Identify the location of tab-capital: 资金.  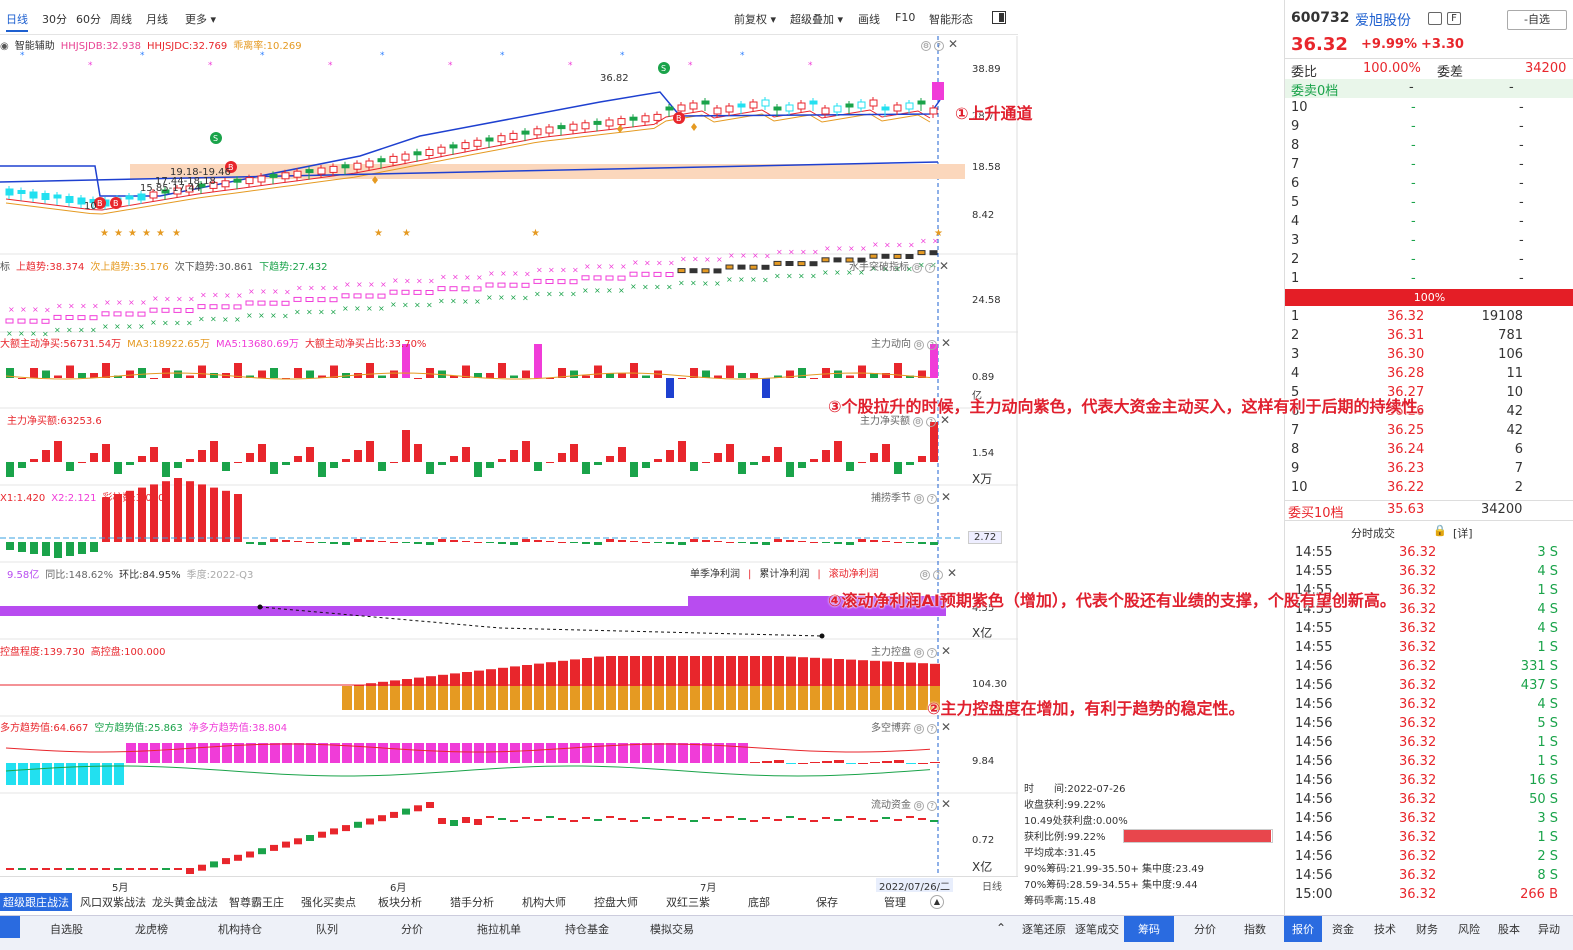
(1343, 929).